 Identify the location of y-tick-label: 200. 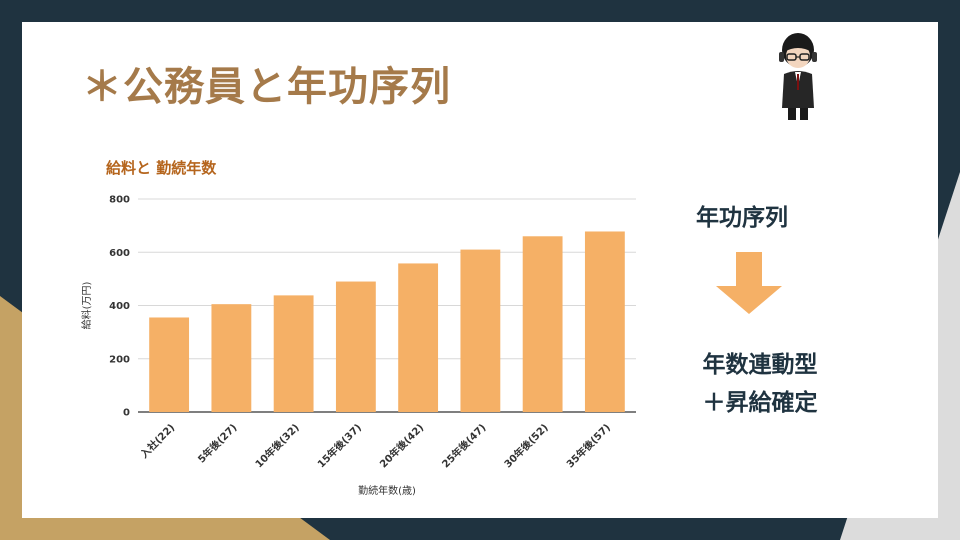
(119, 359).